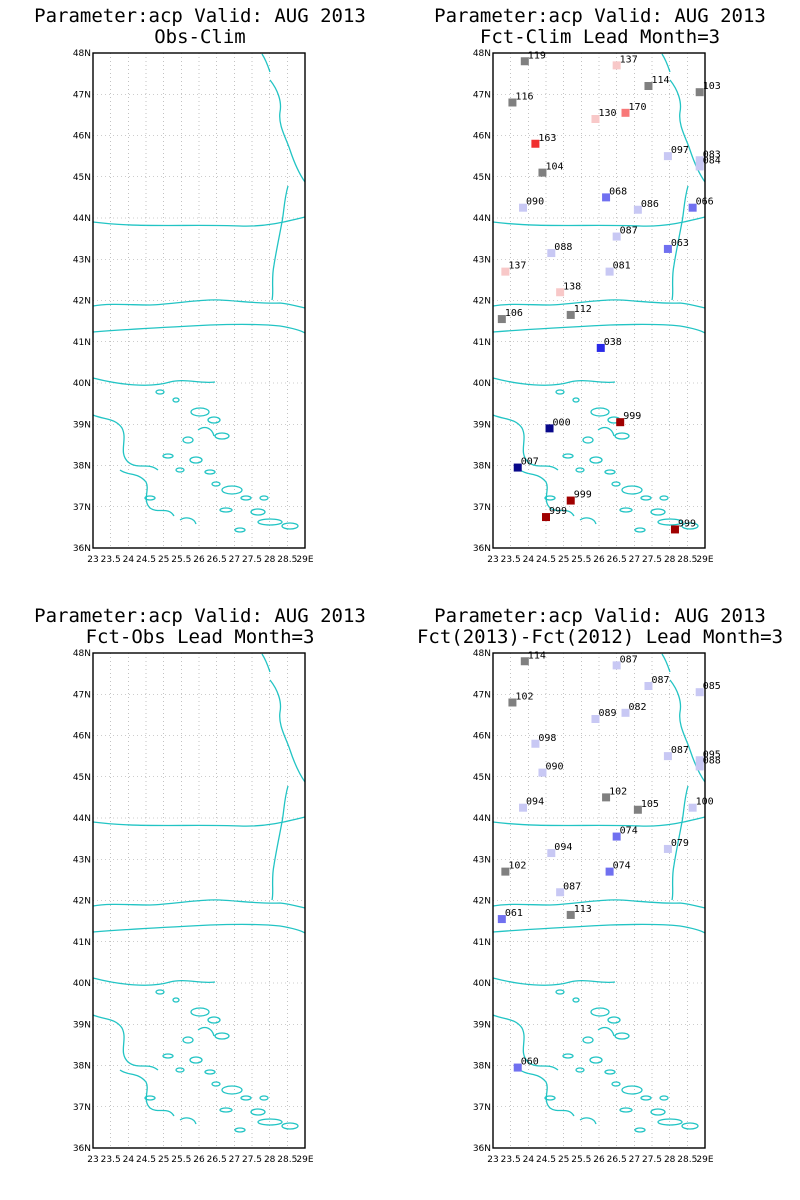 Image resolution: width=800 pixels, height=1200 pixels. Describe the element at coordinates (599, 293) in the screenshot. I see `coastlines` at that location.